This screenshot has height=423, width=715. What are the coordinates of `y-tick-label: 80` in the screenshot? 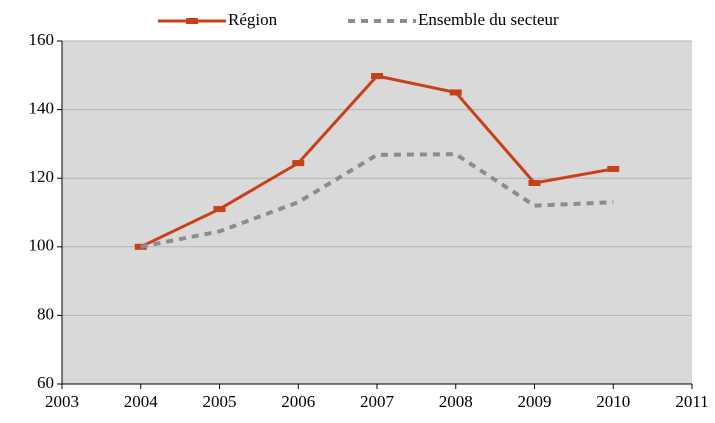 It's located at (45, 313).